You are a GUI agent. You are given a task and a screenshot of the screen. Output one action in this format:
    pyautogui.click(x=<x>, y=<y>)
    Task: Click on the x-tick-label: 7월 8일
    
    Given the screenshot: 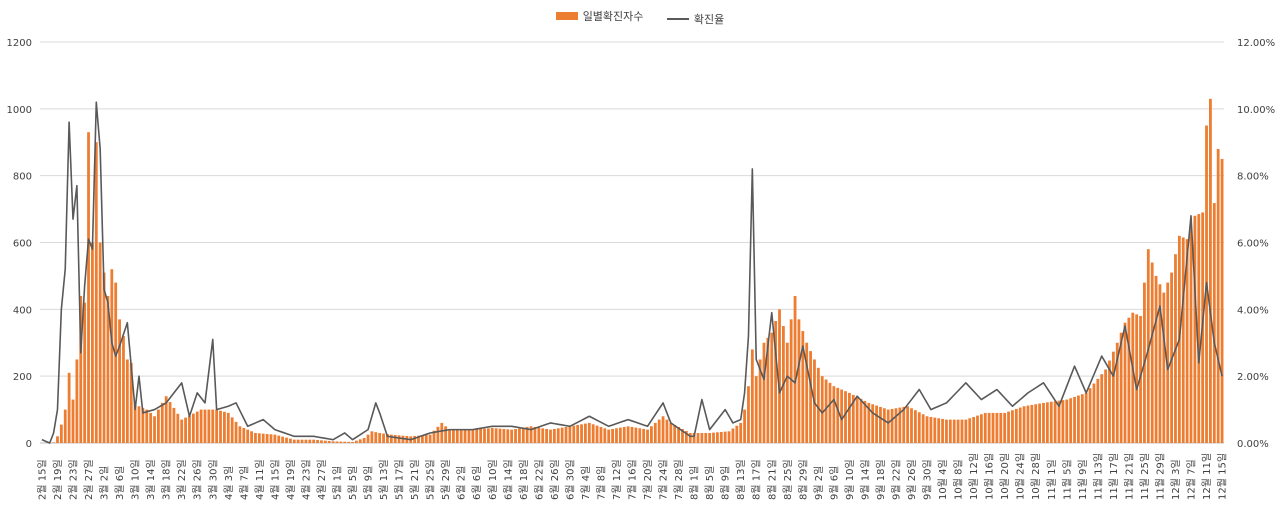 What is the action you would take?
    pyautogui.click(x=601, y=483)
    